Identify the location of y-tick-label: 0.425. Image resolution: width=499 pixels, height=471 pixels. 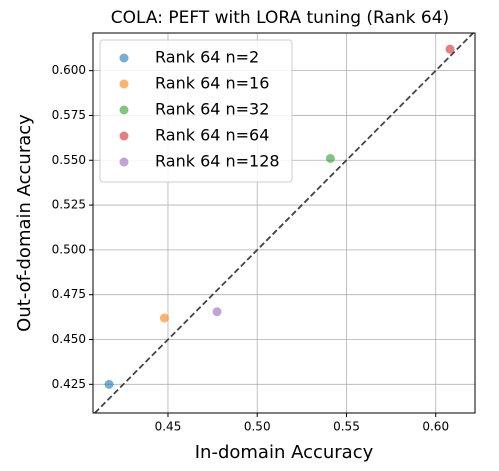
(69, 384).